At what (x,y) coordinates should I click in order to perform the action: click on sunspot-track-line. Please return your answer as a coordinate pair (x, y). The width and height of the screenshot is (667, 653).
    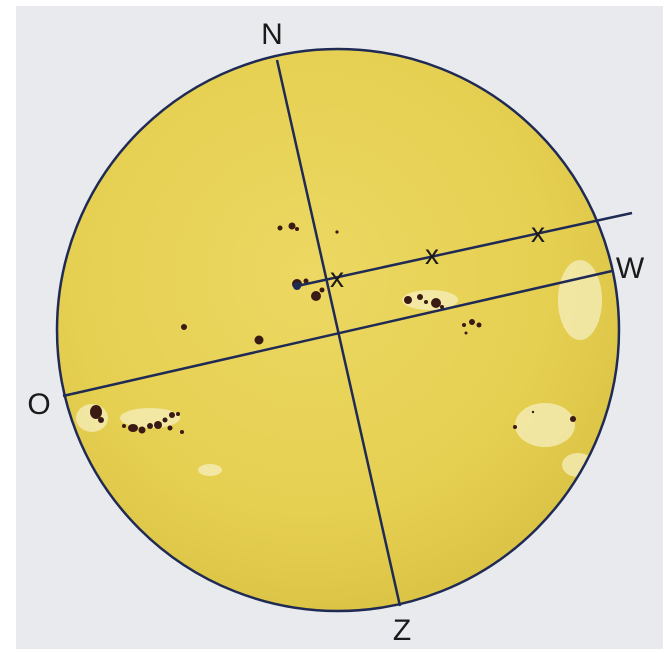
    Looking at the image, I should click on (464, 249).